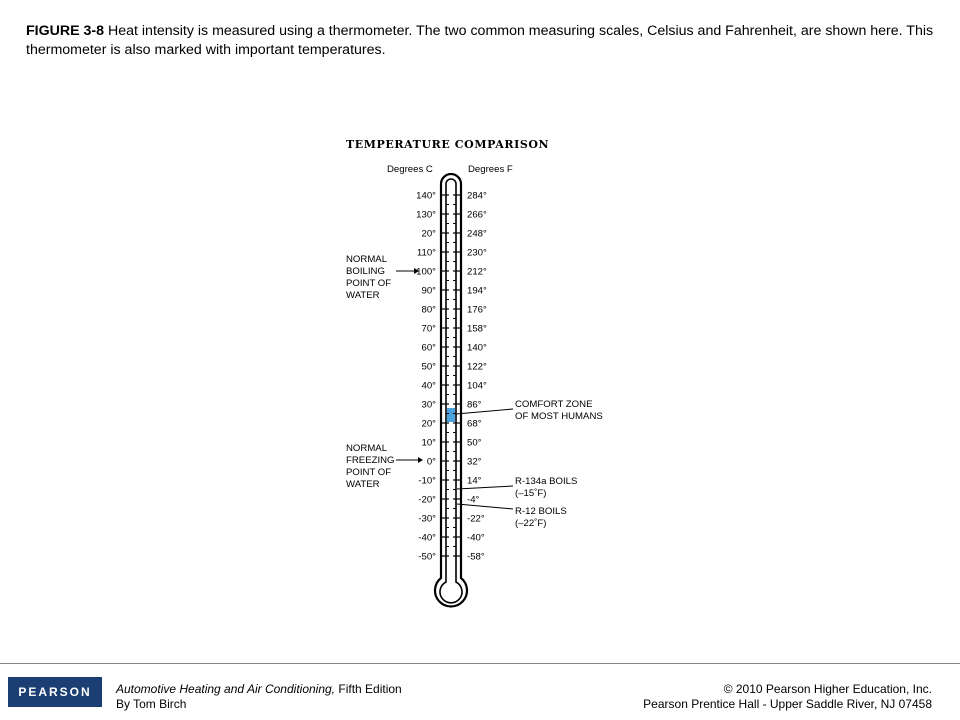 The width and height of the screenshot is (960, 720). I want to click on r12-annotation: R-12 BOILS (–22˚F), so click(511, 516).